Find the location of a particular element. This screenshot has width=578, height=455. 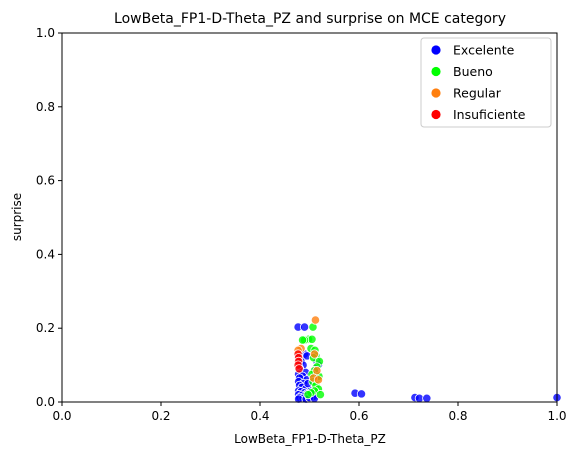

x-tick-label: 0.6 is located at coordinates (358, 416).